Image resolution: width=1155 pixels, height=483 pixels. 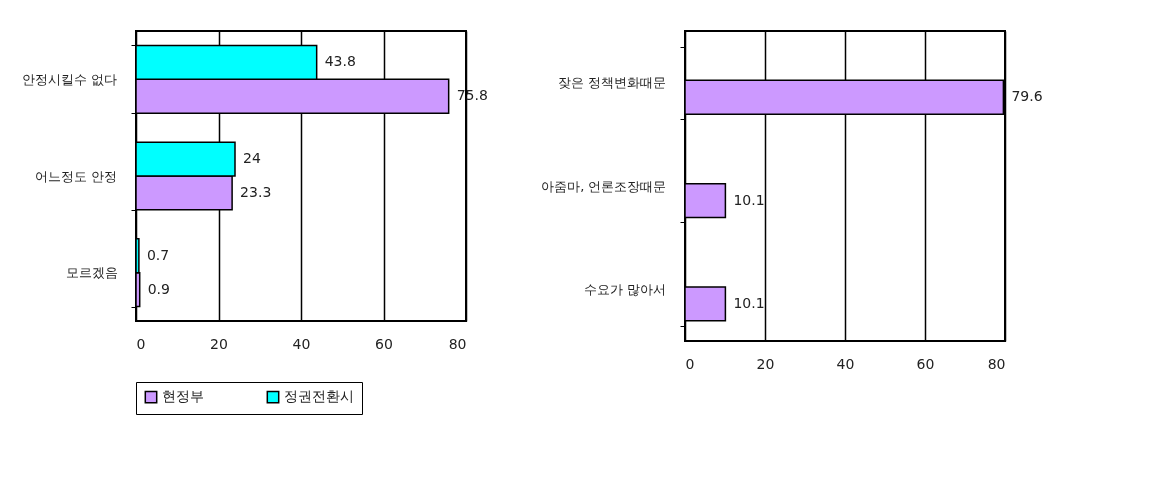 I want to click on y-tick-label: 잦은 정책변화때문, so click(x=612, y=83).